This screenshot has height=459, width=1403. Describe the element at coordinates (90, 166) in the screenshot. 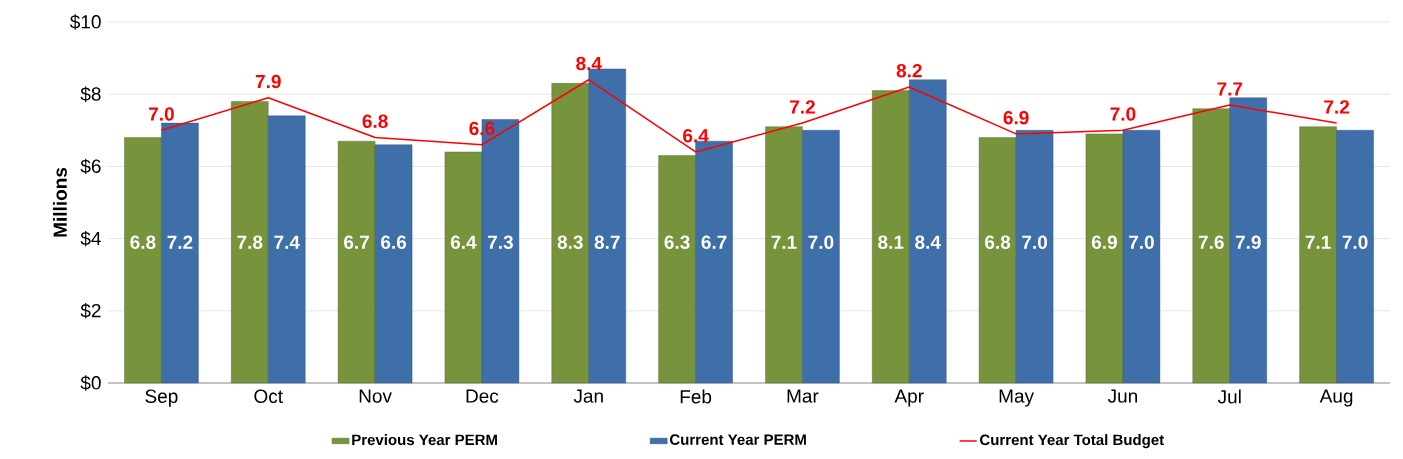

I see `y-tick-label: $6` at that location.